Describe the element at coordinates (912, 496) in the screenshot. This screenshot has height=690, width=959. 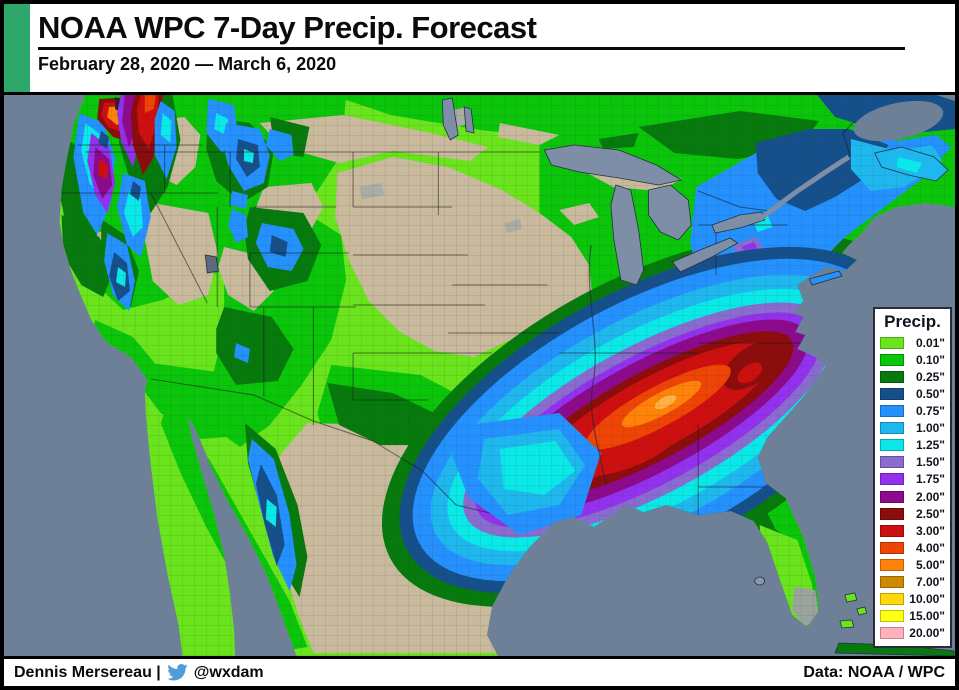
I see `legend-row: 2.00"` at that location.